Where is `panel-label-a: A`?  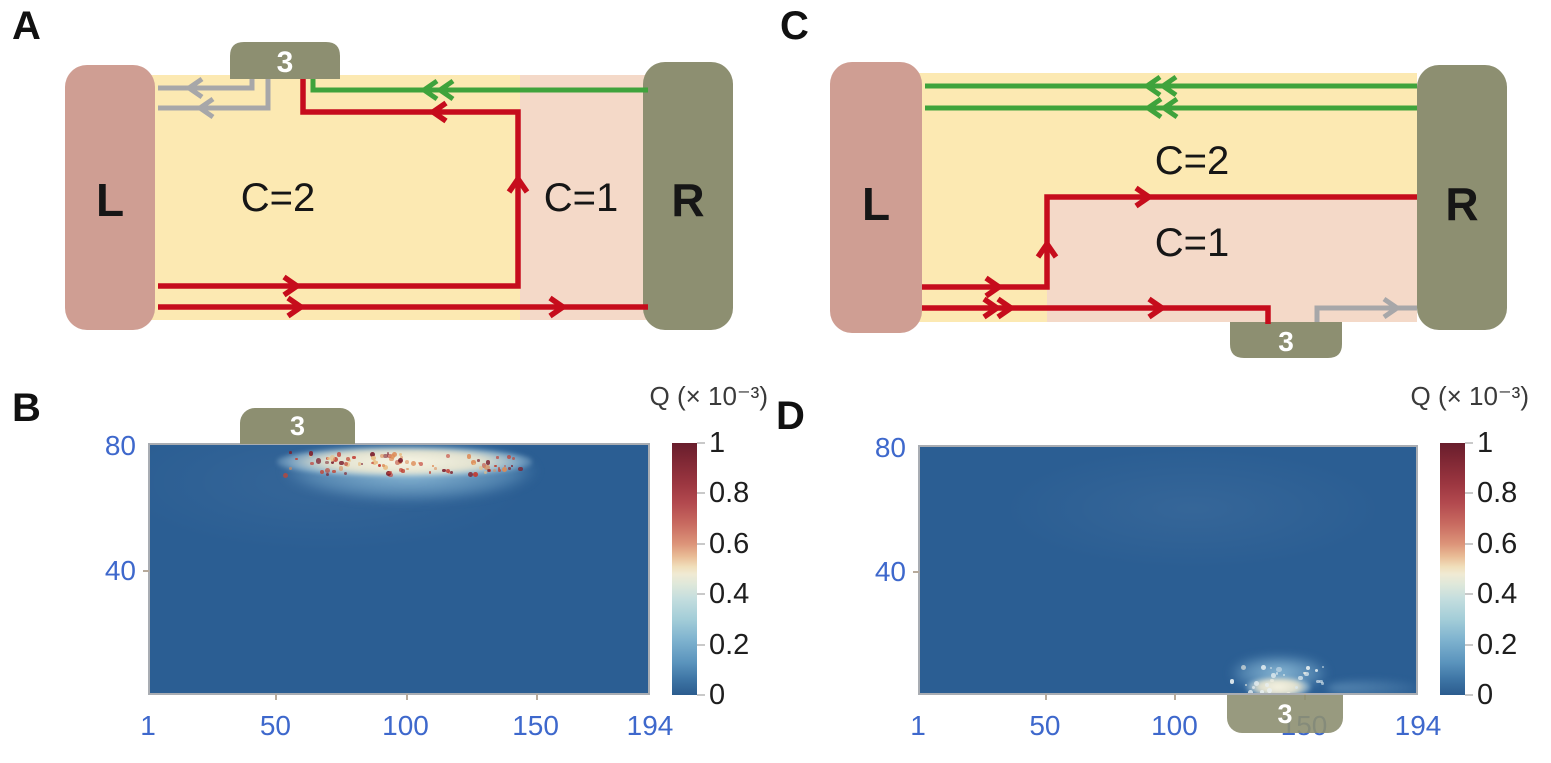
panel-label-a: A is located at coordinates (26, 26).